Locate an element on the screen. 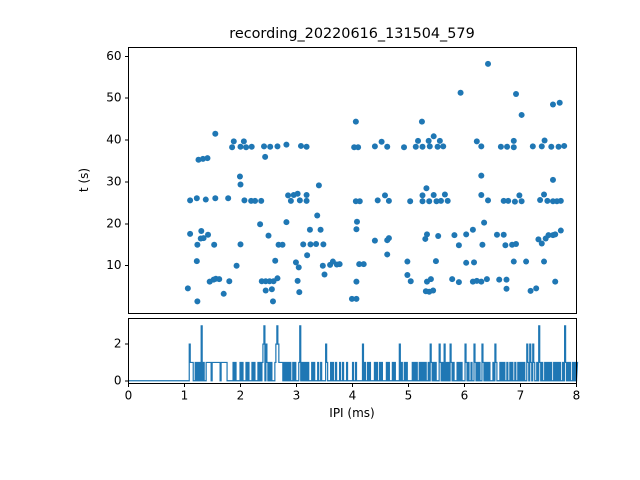  x-tick-label: 4 is located at coordinates (353, 395).